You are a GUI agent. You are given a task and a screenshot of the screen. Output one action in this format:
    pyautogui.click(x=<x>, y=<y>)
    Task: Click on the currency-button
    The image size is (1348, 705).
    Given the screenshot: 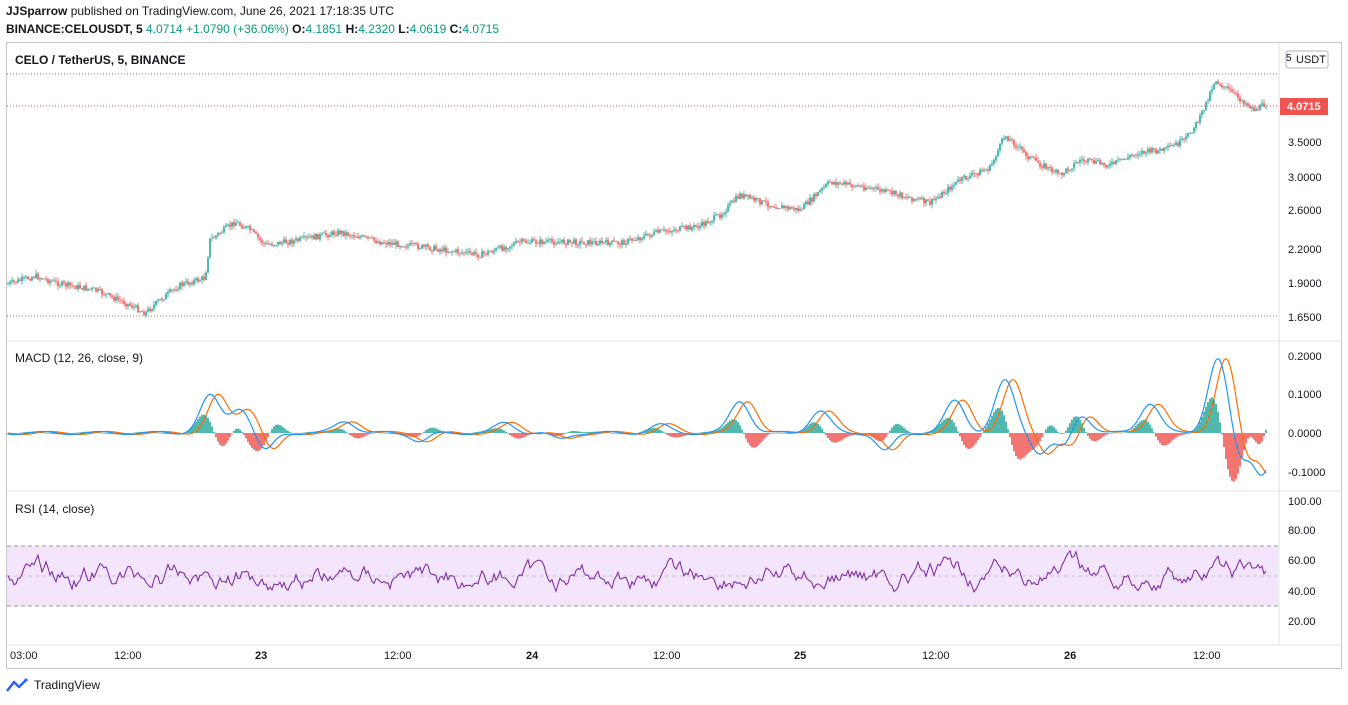 What is the action you would take?
    pyautogui.click(x=1307, y=59)
    